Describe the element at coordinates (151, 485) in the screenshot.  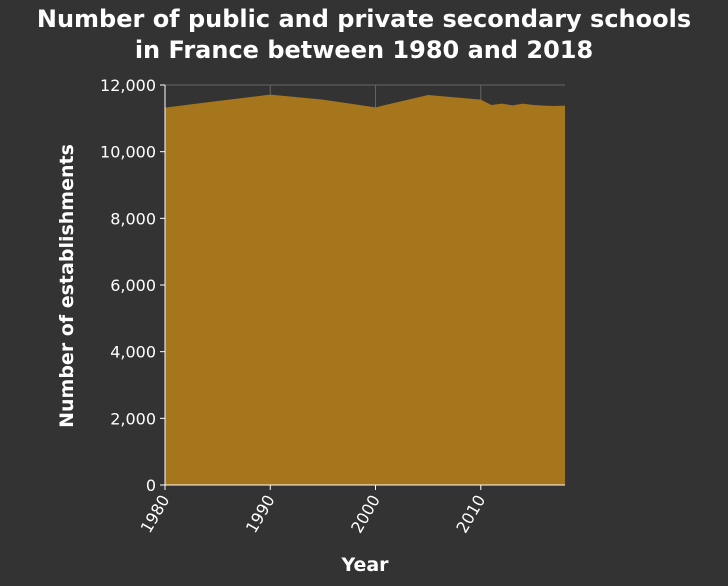
I see `y-tick-label-0: 0` at that location.